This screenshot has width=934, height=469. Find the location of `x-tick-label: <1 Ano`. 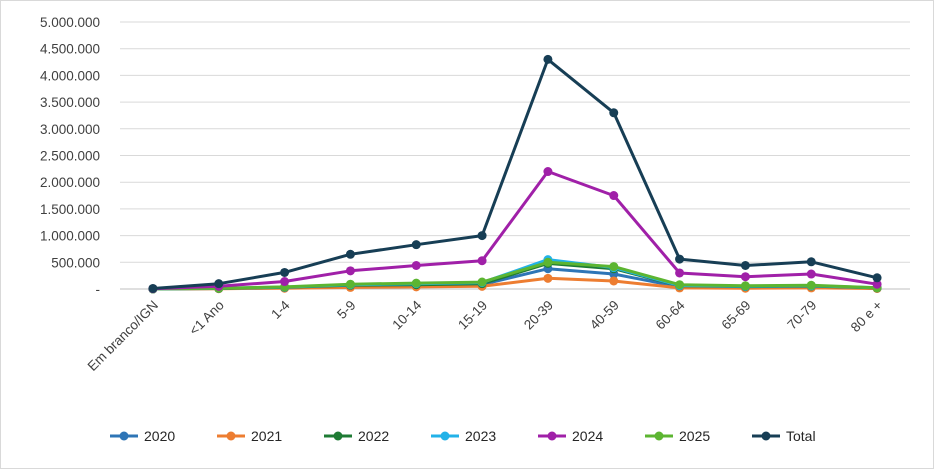

x-tick-label: <1 Ano is located at coordinates (206, 318).